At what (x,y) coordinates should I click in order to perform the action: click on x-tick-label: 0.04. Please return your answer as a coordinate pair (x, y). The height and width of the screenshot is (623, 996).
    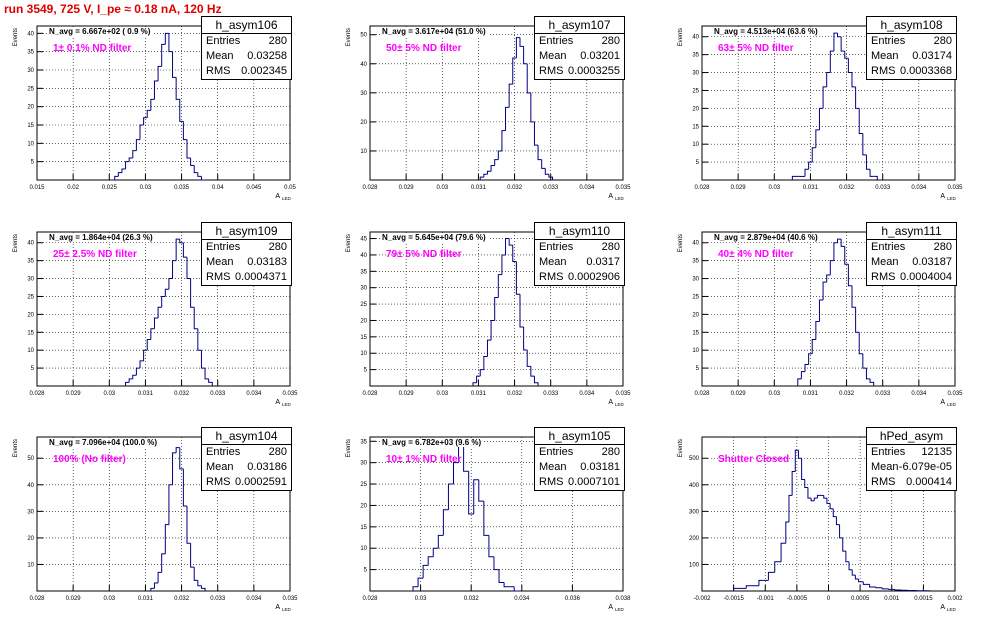
    Looking at the image, I should click on (218, 188).